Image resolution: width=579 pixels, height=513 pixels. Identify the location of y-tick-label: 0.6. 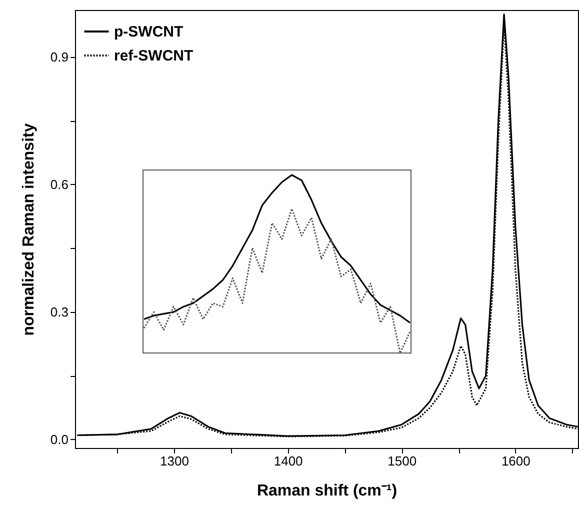
(59, 184).